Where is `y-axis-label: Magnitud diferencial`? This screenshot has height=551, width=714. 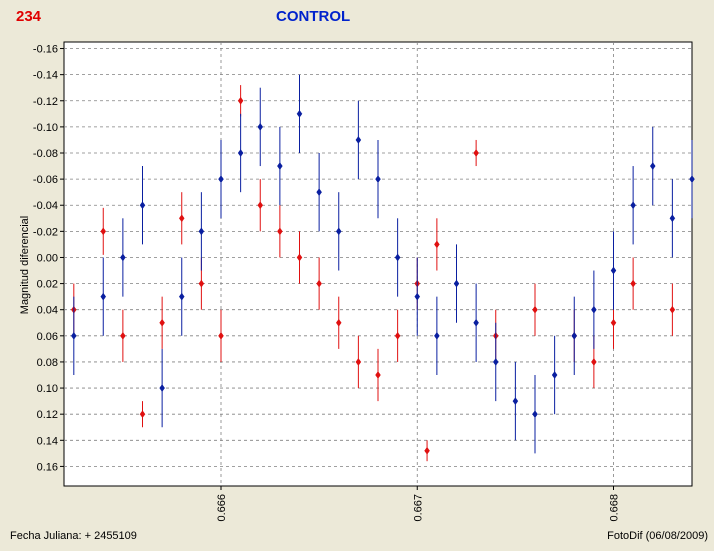 y-axis-label: Magnitud diferencial is located at coordinates (25, 265).